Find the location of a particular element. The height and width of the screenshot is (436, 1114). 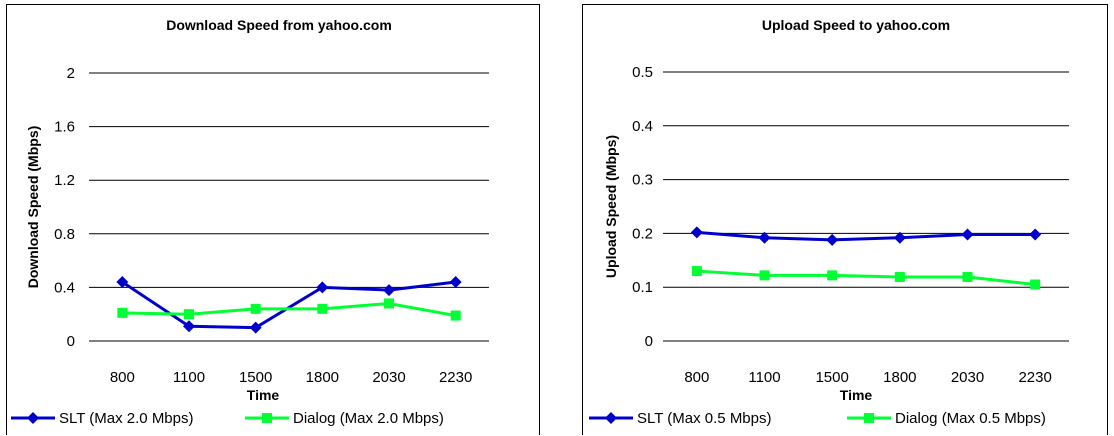

y-tick-label: 1.2 is located at coordinates (64, 180).